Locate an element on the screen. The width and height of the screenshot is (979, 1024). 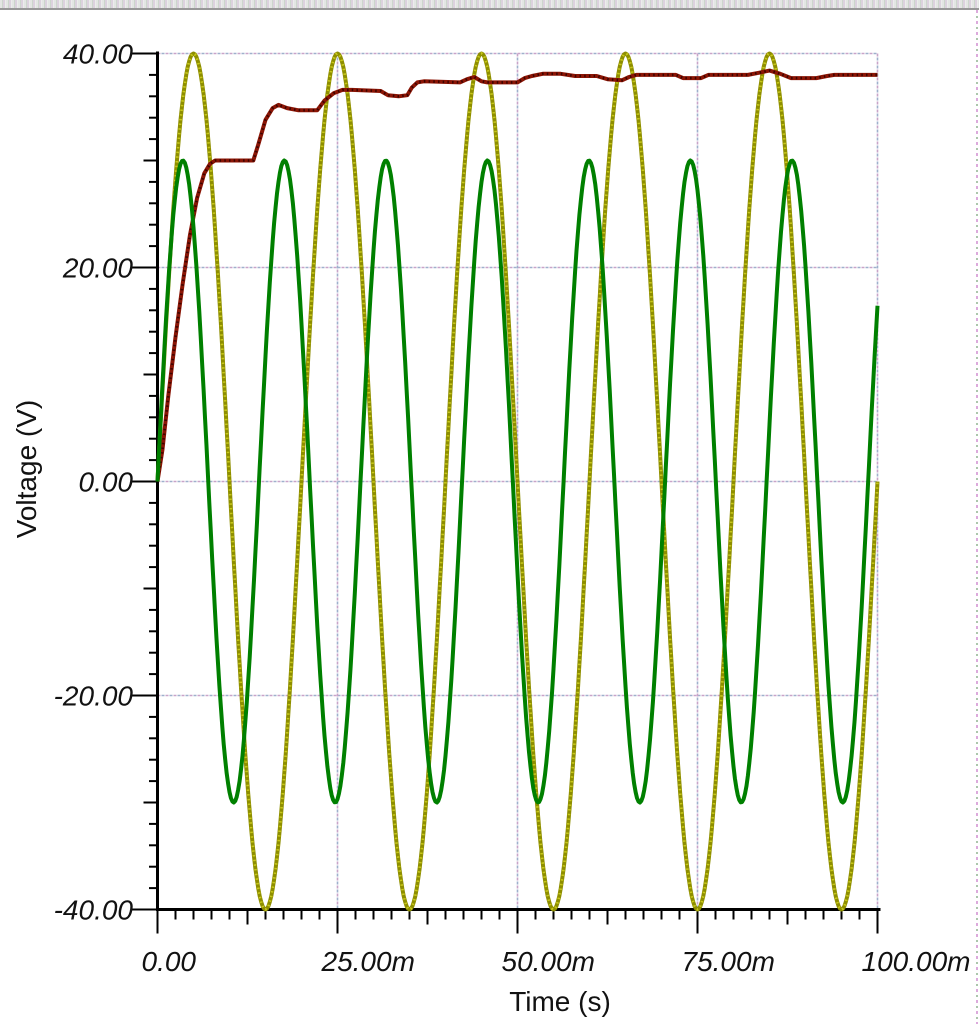
x-tick-label: 75.00m is located at coordinates (728, 961).